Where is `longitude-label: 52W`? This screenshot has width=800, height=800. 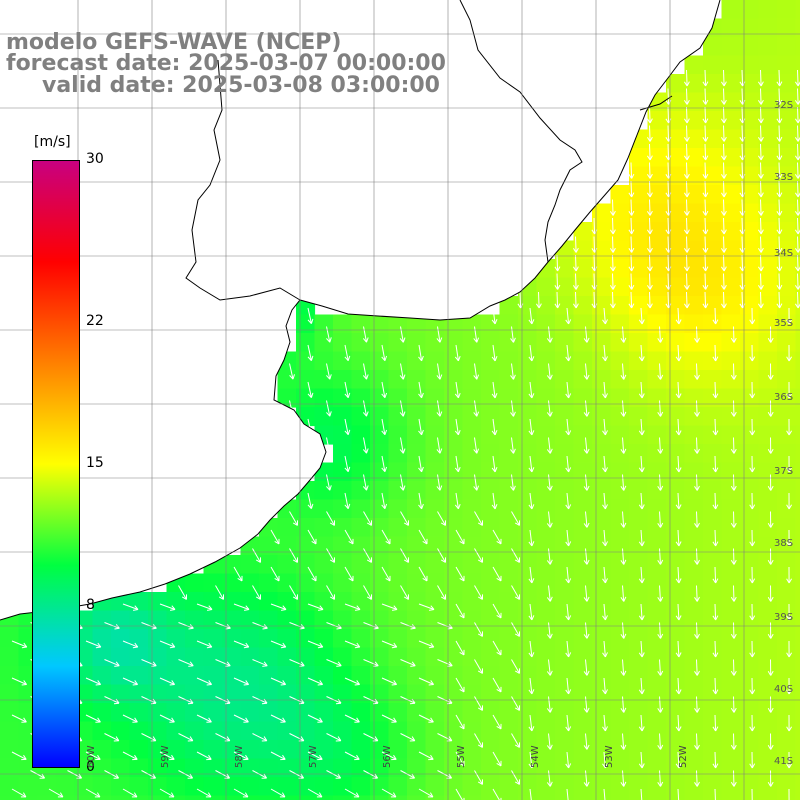 longitude-label: 52W is located at coordinates (683, 756).